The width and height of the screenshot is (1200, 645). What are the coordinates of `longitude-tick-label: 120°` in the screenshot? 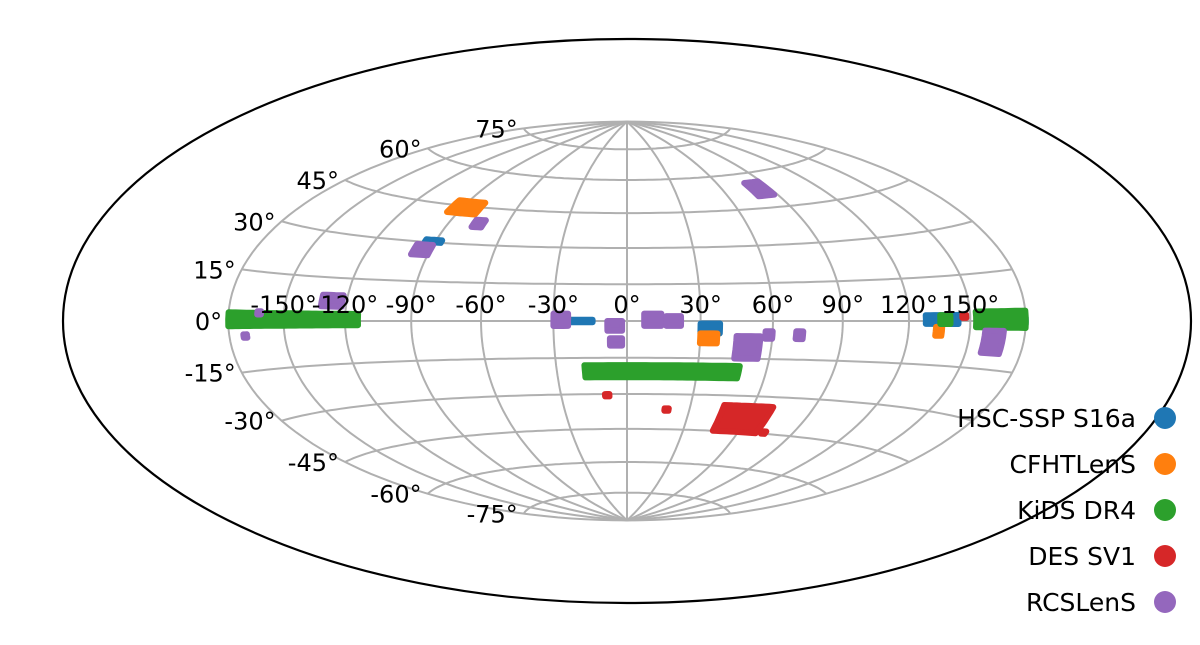 It's located at (909, 305).